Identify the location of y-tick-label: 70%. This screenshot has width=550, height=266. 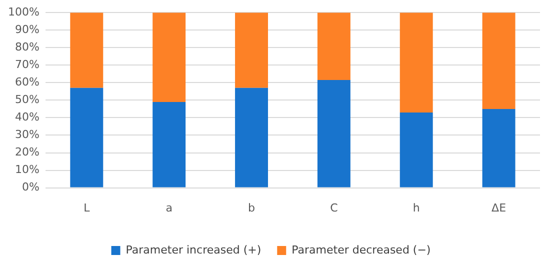
(27, 65).